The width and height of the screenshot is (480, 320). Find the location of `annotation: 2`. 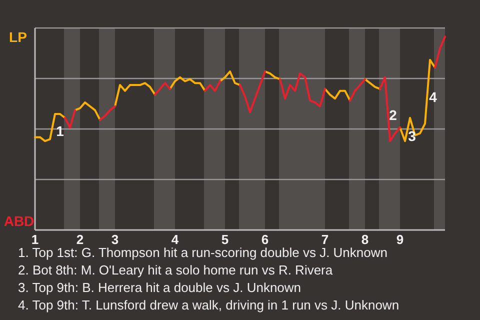

annotation: 2 is located at coordinates (393, 115).